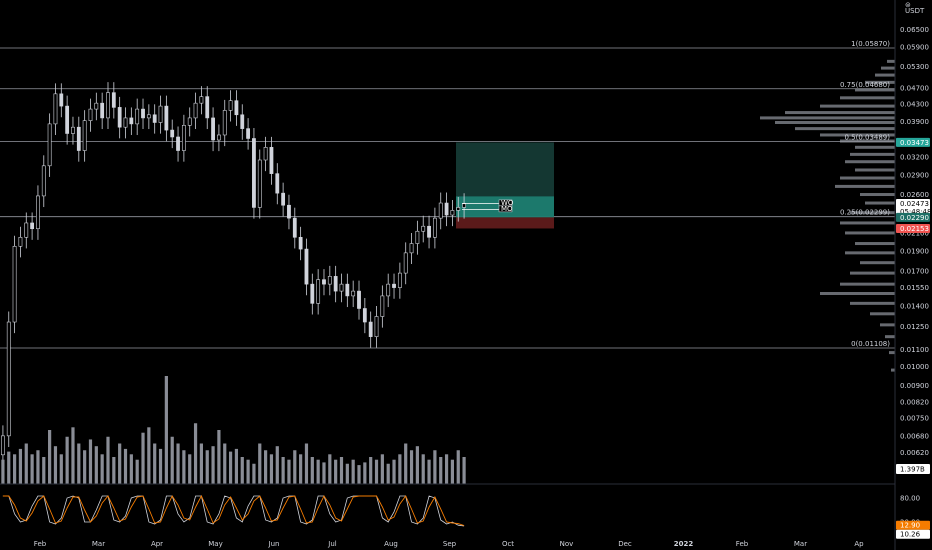  I want to click on time-tick-label: 2022, so click(684, 544).